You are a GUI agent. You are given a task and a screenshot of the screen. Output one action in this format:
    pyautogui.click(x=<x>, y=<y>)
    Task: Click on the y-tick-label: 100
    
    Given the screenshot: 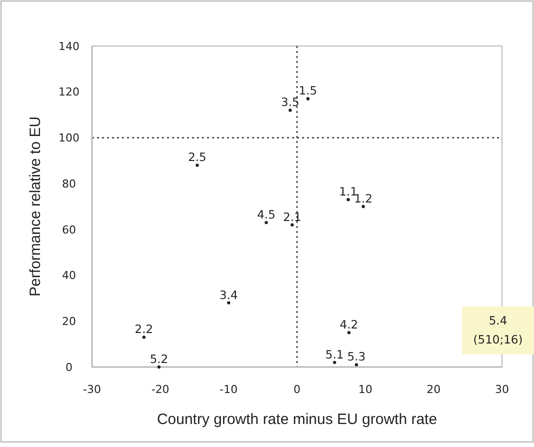 What is the action you would take?
    pyautogui.click(x=69, y=138)
    